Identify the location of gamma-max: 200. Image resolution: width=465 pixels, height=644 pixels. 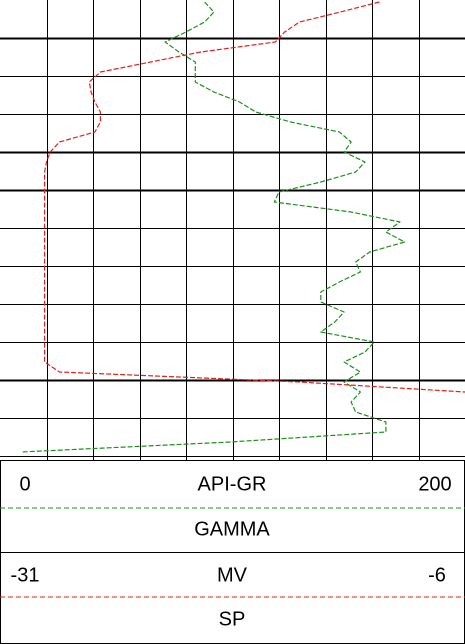
(434, 484).